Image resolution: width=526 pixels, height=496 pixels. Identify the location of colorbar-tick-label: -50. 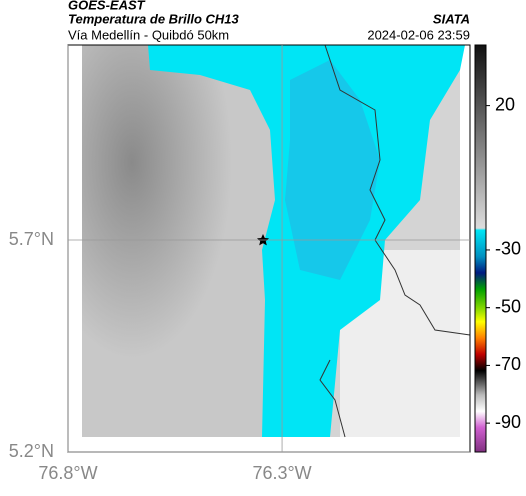
(508, 306).